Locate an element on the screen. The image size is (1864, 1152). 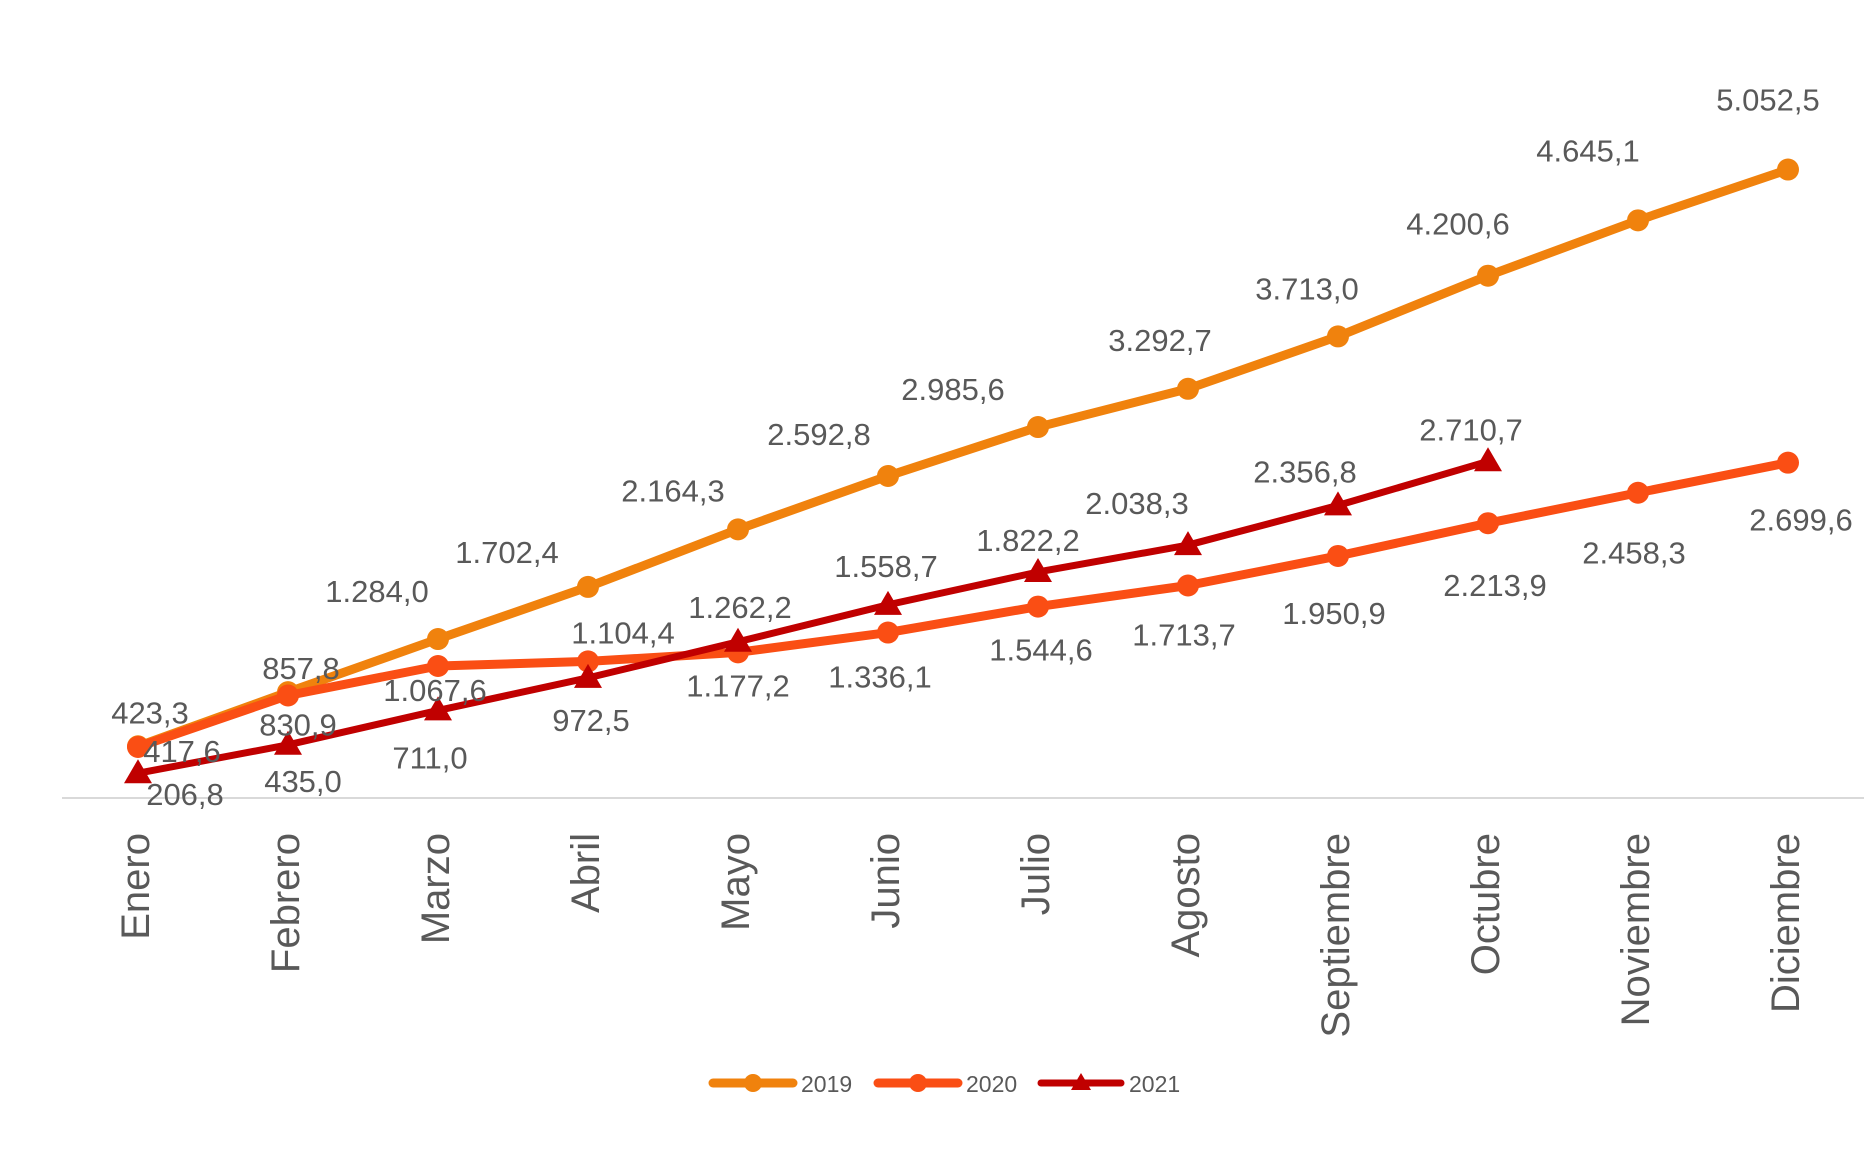
series-2020-data-label-4: 1.177,2 is located at coordinates (737, 685).